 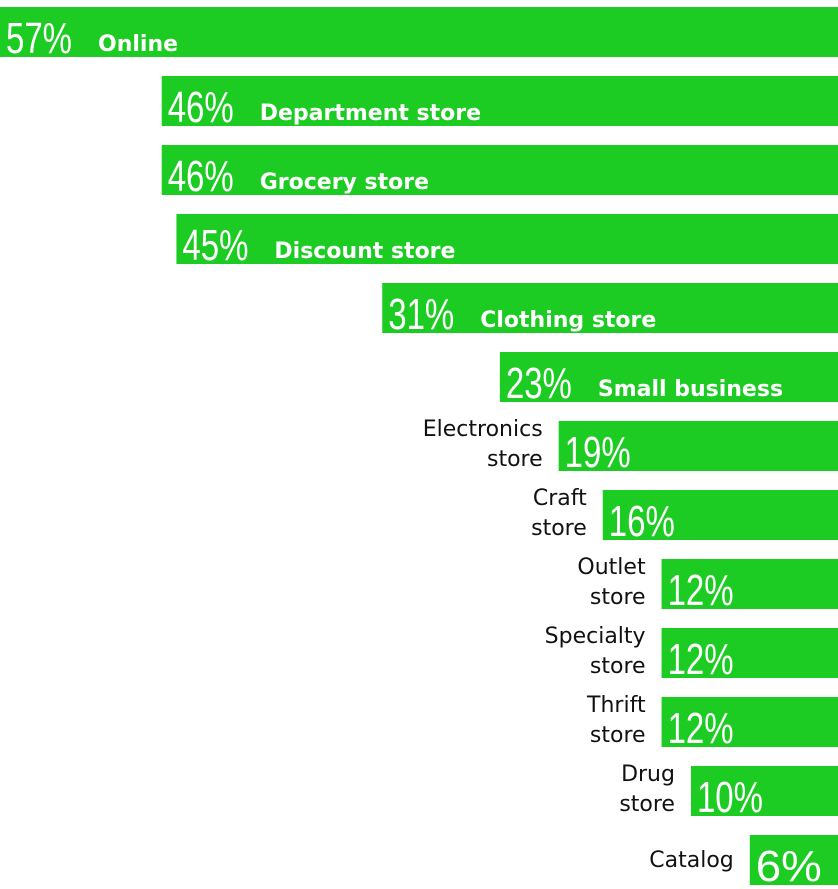 What do you see at coordinates (559, 513) in the screenshot?
I see `category-label-craft-store: Craft store` at bounding box center [559, 513].